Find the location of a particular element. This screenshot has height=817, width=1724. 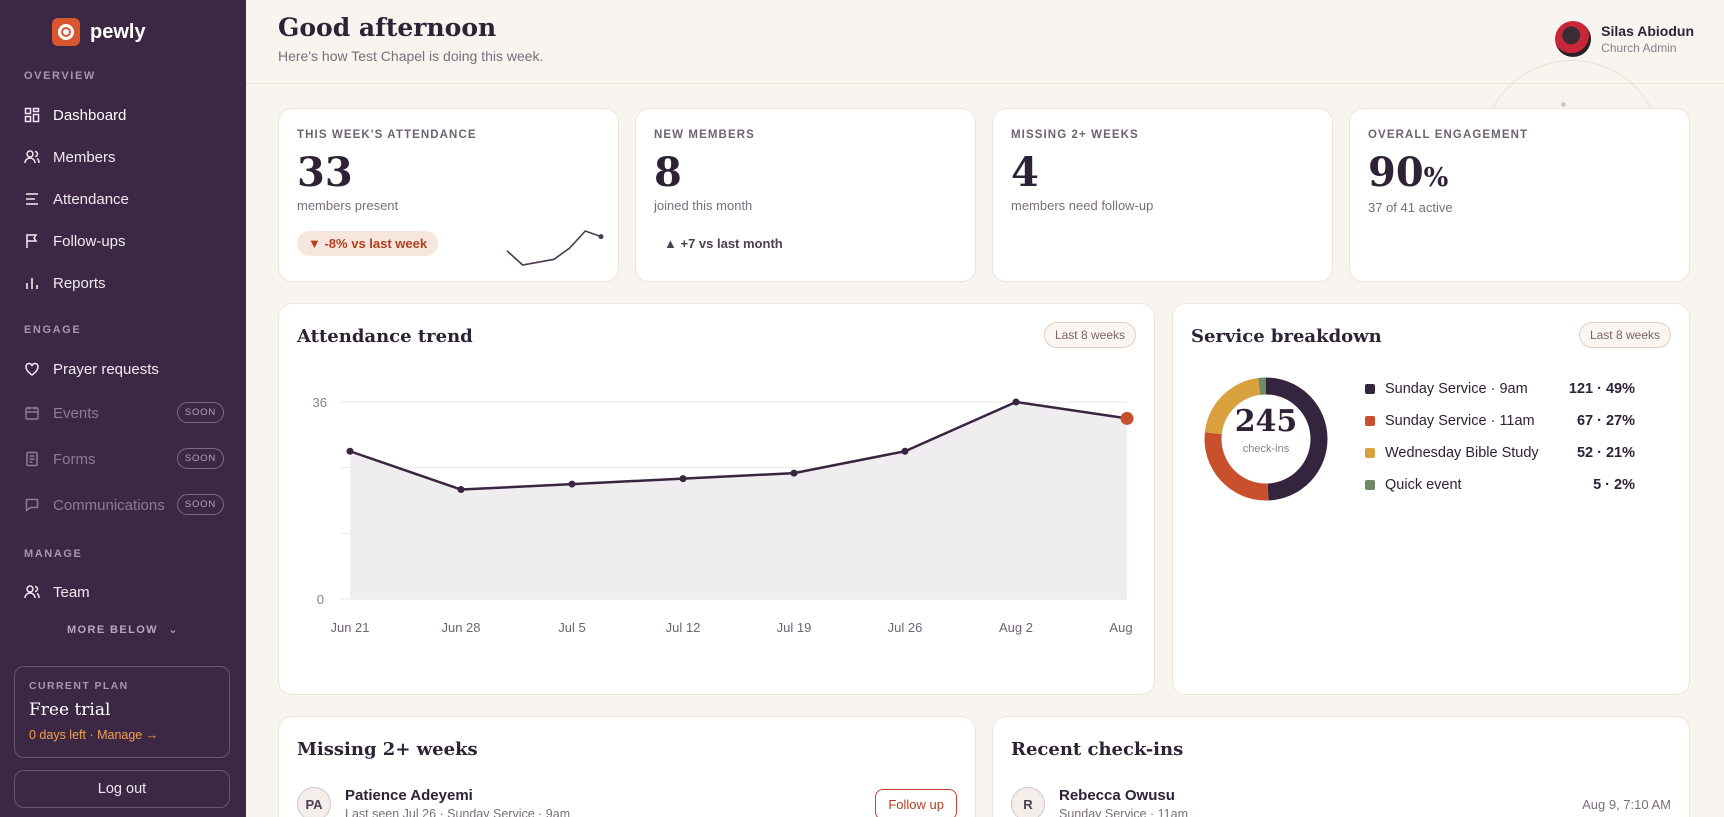

sidebar-item-follow-ups: Follow-ups is located at coordinates (124, 241).